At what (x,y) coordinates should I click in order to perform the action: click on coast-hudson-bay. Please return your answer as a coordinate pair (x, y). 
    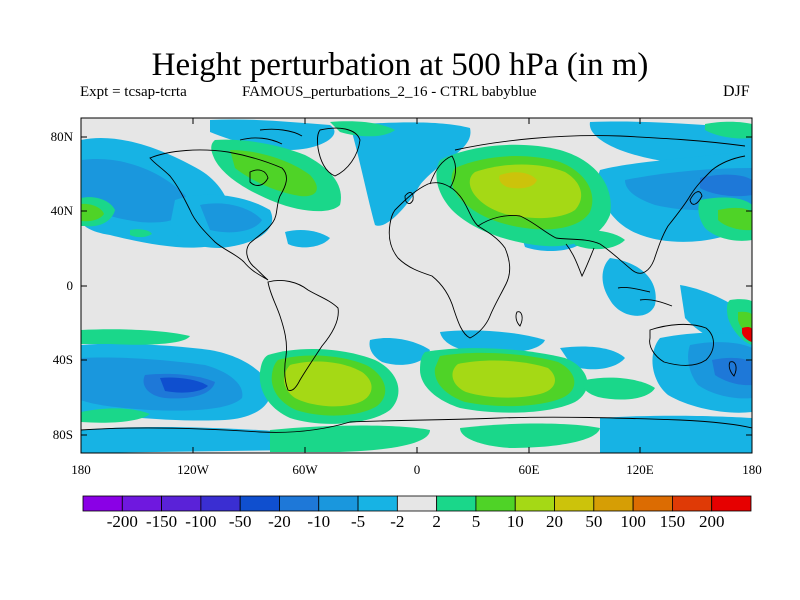
    Looking at the image, I should click on (259, 177).